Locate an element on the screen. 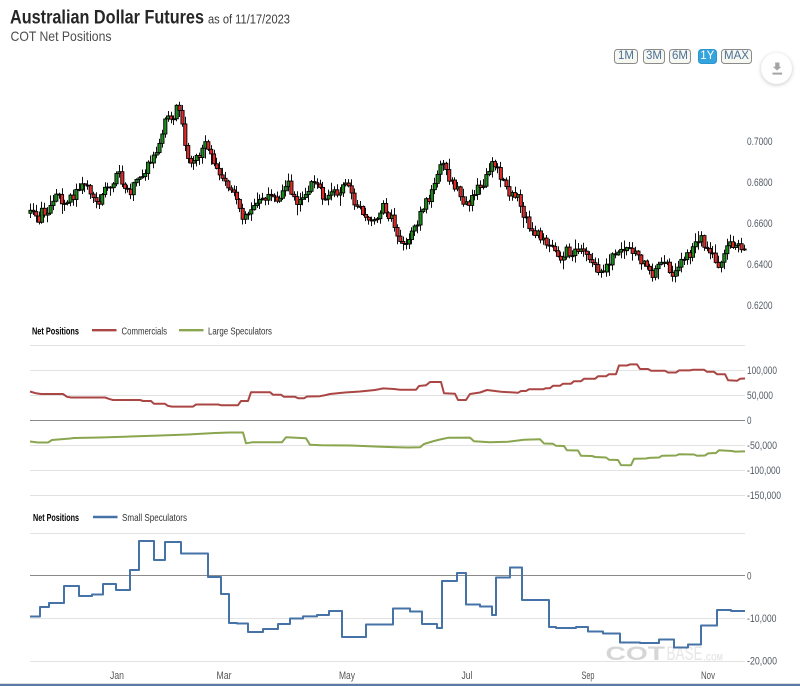 This screenshot has width=800, height=686. svg-text: 50,000 is located at coordinates (760, 396).